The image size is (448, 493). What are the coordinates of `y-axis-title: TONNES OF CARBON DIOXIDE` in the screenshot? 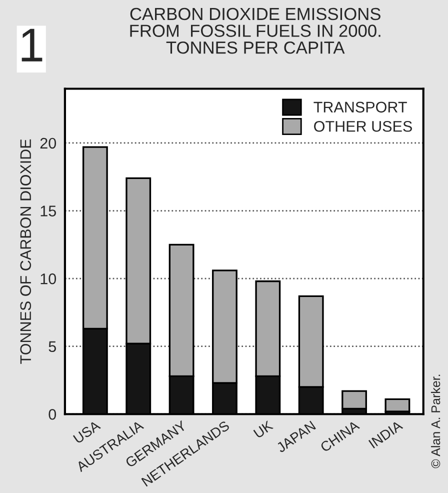 It's located at (26, 251).